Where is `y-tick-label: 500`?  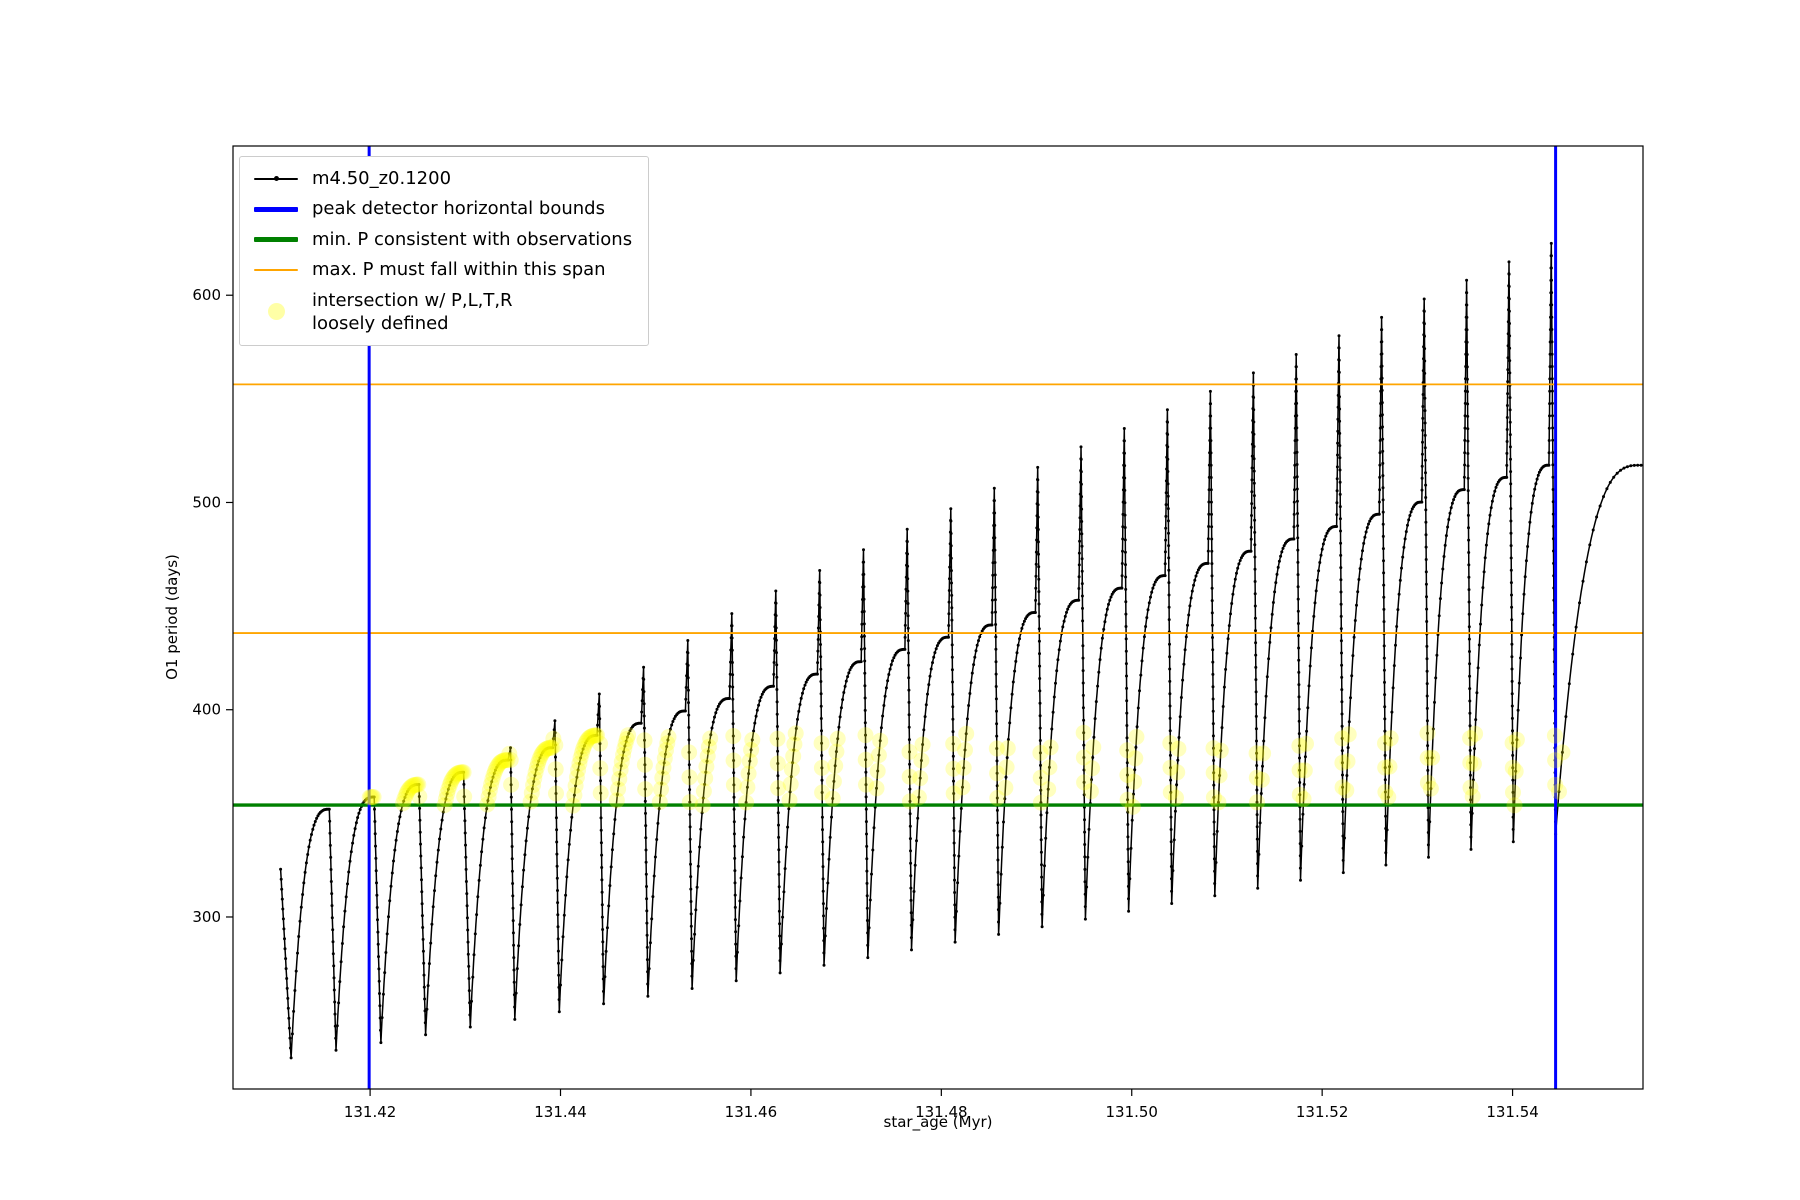
y-tick-label: 500 is located at coordinates (206, 502).